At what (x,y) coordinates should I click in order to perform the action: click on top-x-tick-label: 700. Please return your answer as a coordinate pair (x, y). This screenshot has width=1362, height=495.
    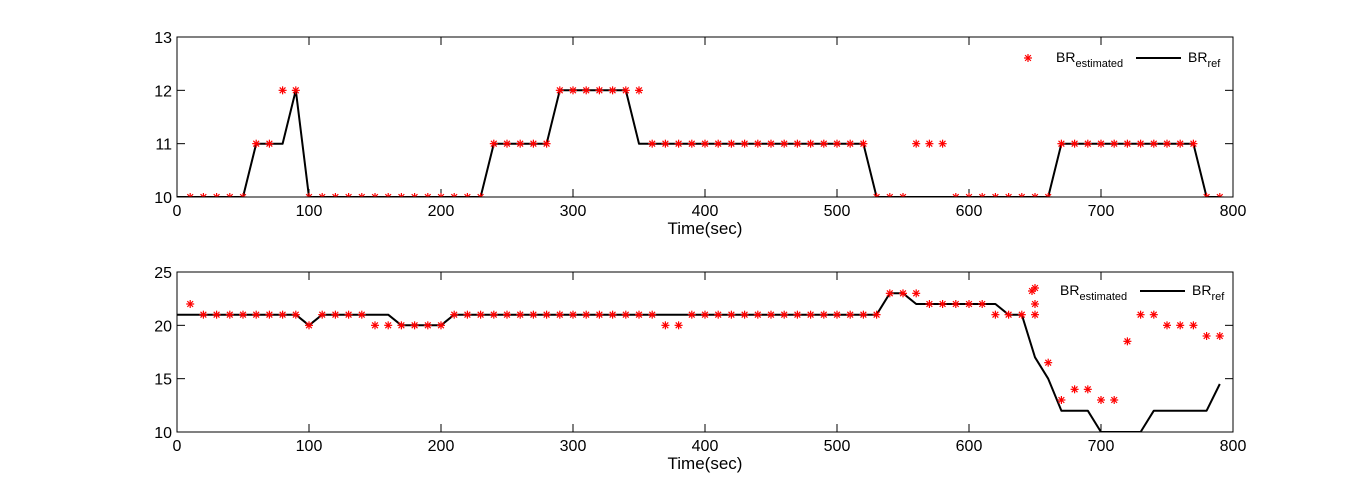
    Looking at the image, I should click on (1101, 211).